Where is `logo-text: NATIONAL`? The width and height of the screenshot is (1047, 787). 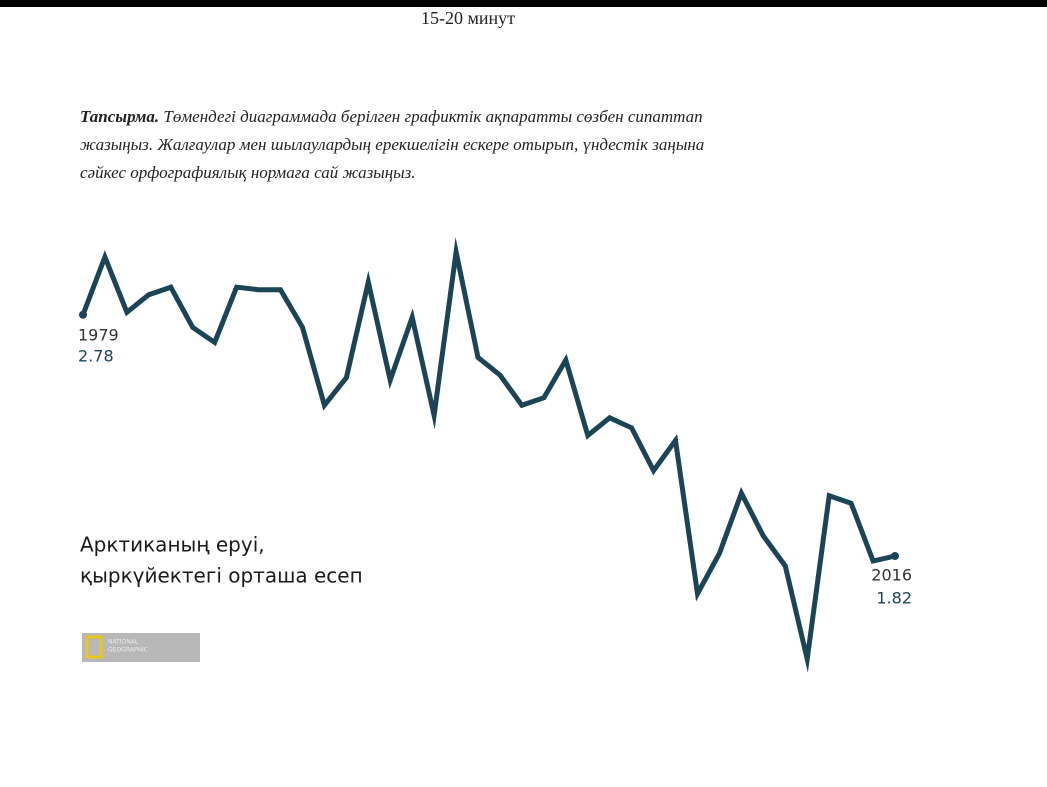 logo-text: NATIONAL is located at coordinates (123, 642).